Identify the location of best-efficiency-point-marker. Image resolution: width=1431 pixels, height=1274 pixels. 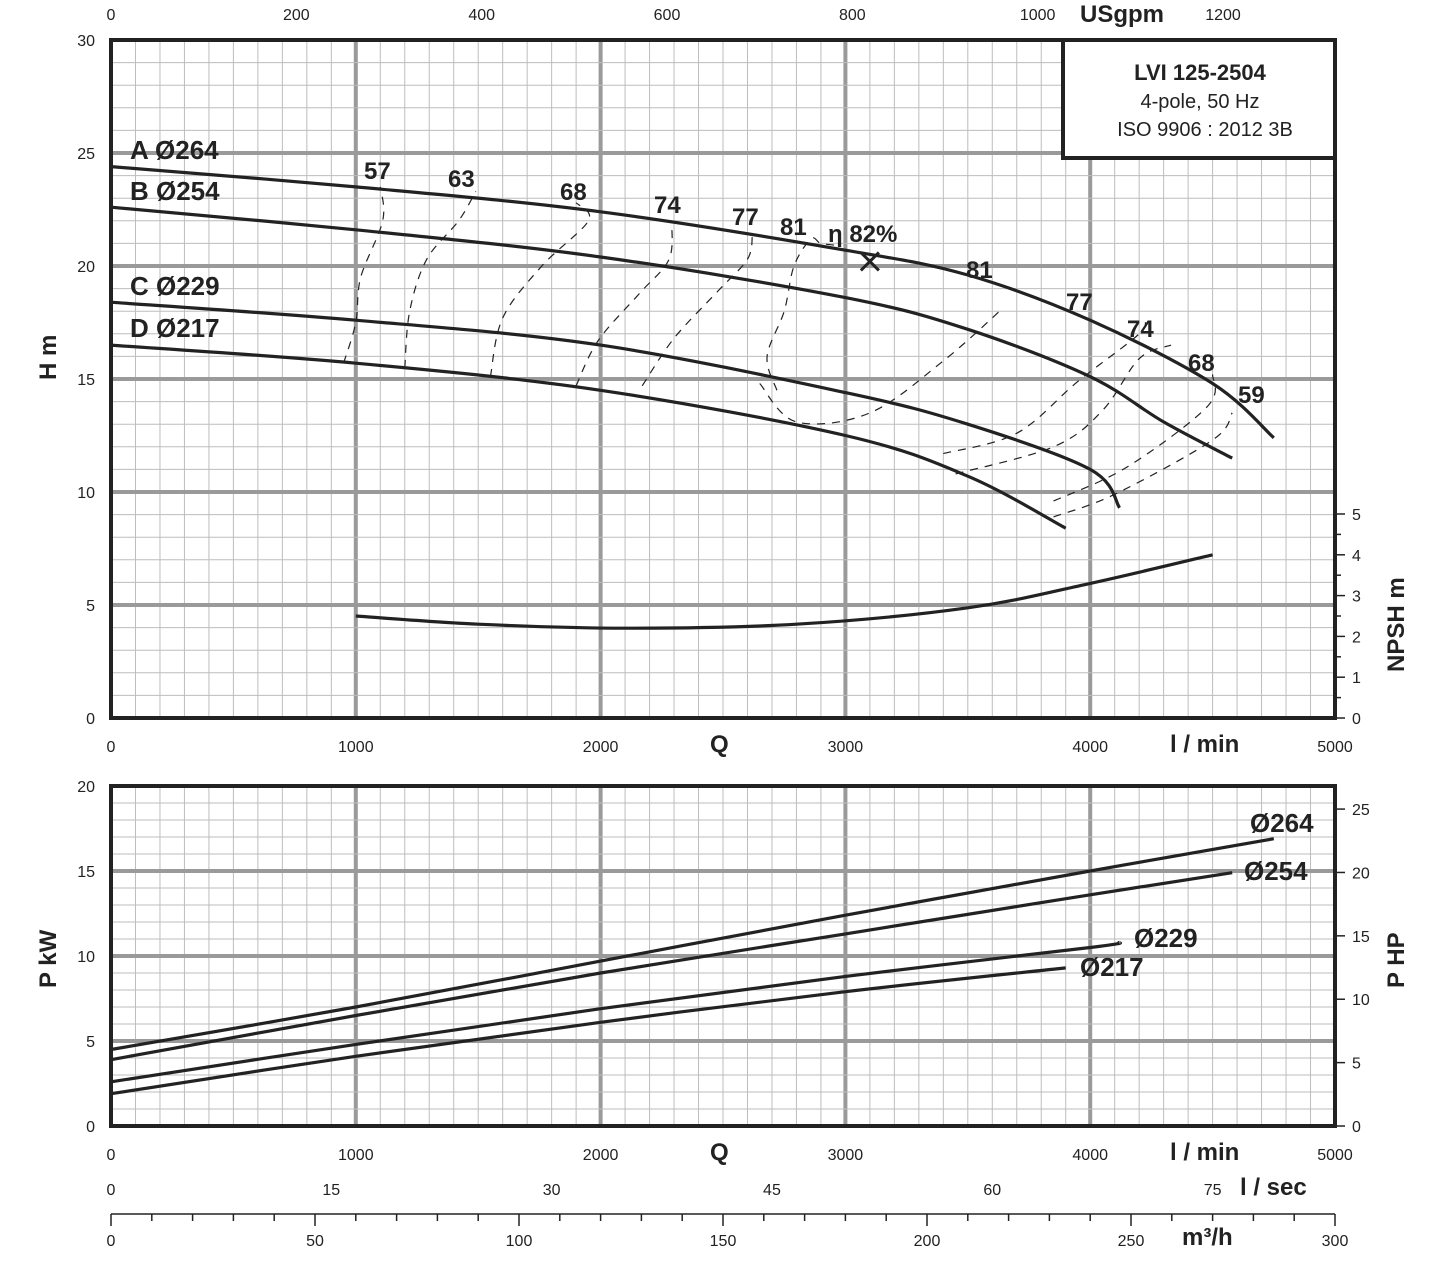
(869, 261).